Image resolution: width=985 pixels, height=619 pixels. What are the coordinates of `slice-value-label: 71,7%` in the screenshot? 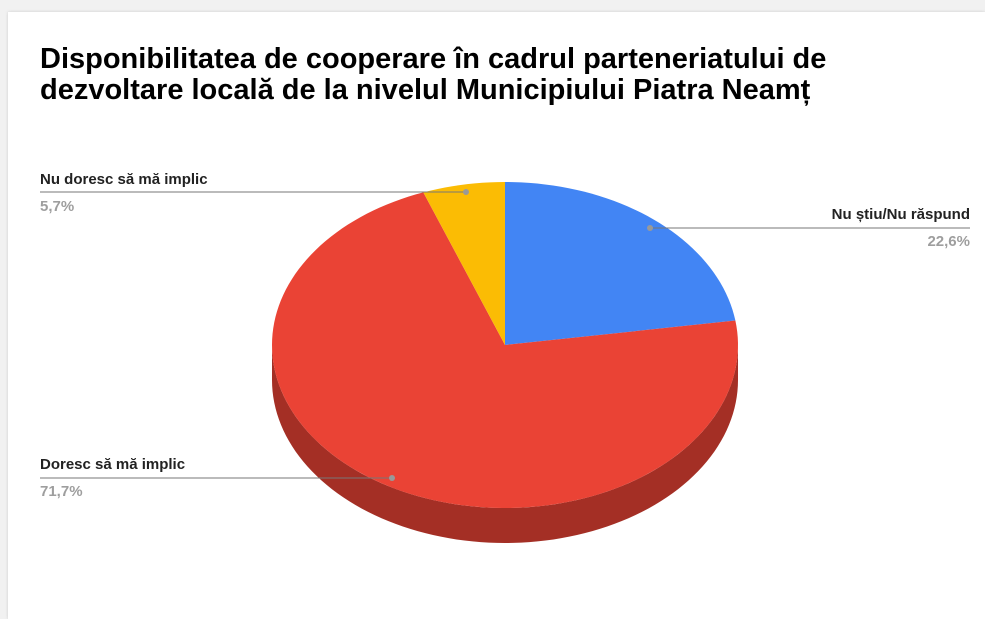 It's located at (61, 491).